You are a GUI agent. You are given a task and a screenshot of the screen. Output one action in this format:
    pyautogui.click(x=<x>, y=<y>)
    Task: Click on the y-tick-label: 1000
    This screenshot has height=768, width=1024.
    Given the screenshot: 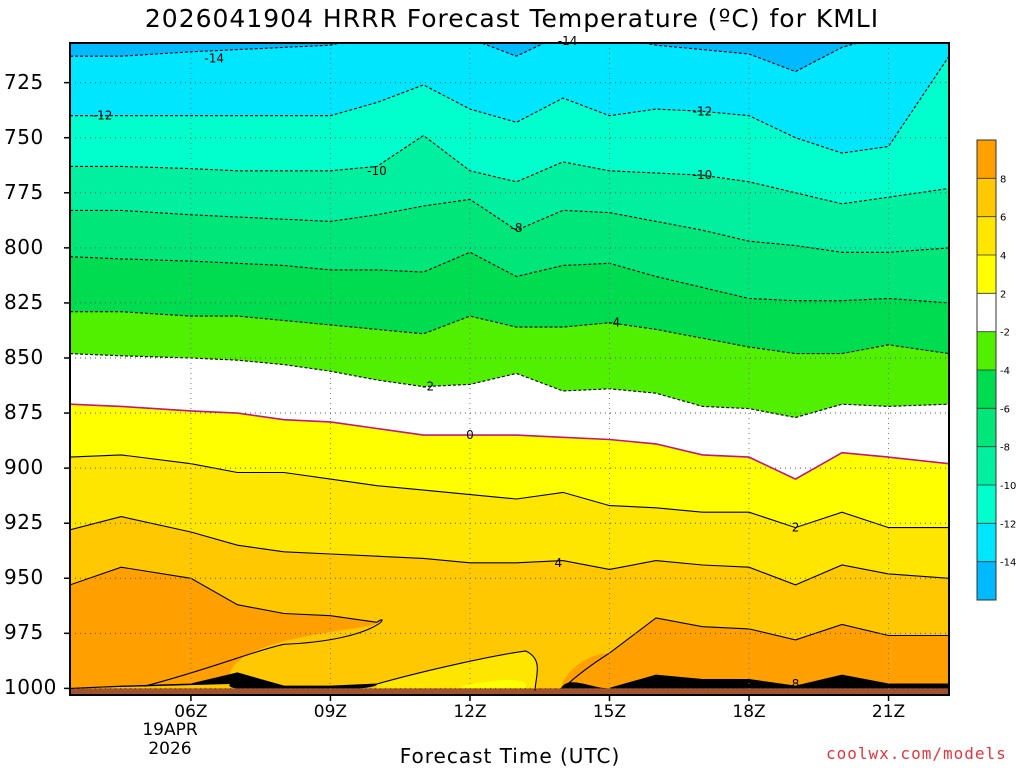 What is the action you would take?
    pyautogui.click(x=30, y=687)
    